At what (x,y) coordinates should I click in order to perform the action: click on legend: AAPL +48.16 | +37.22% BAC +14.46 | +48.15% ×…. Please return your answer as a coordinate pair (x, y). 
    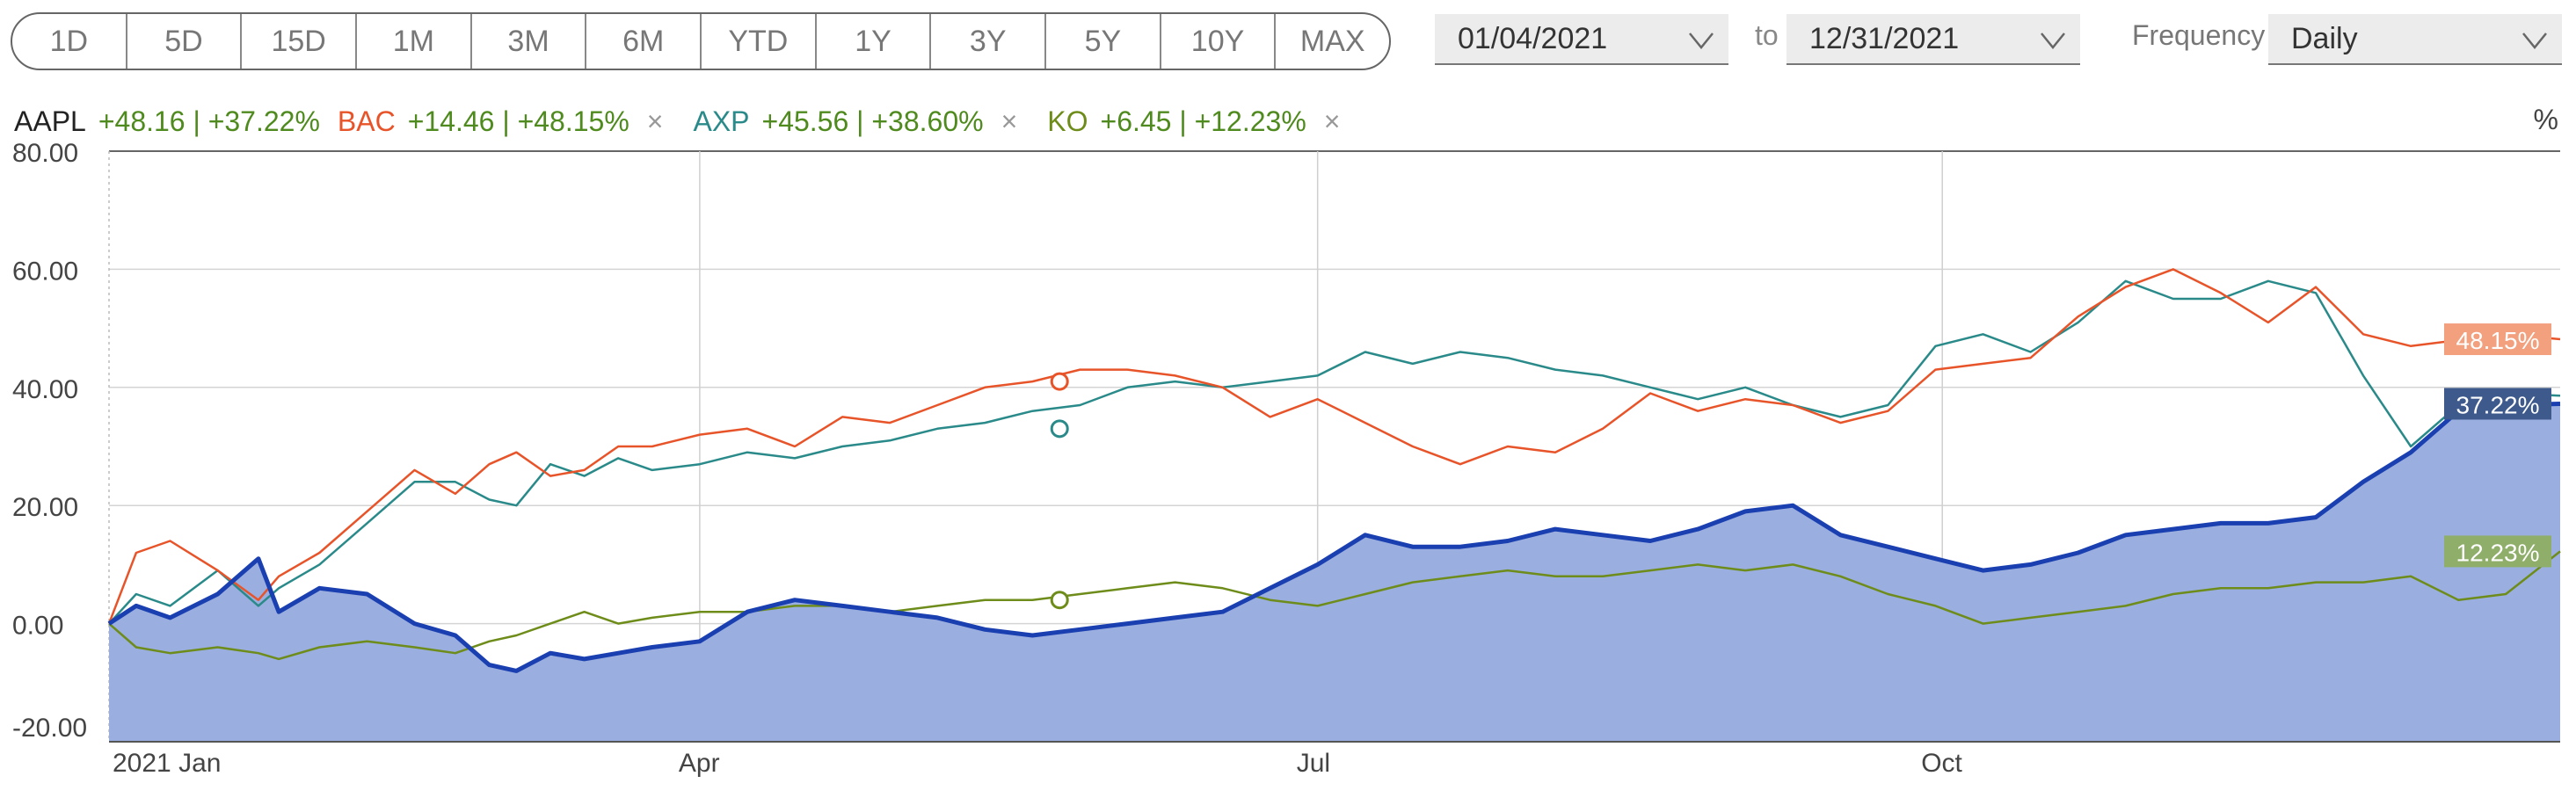
    Looking at the image, I should click on (692, 122).